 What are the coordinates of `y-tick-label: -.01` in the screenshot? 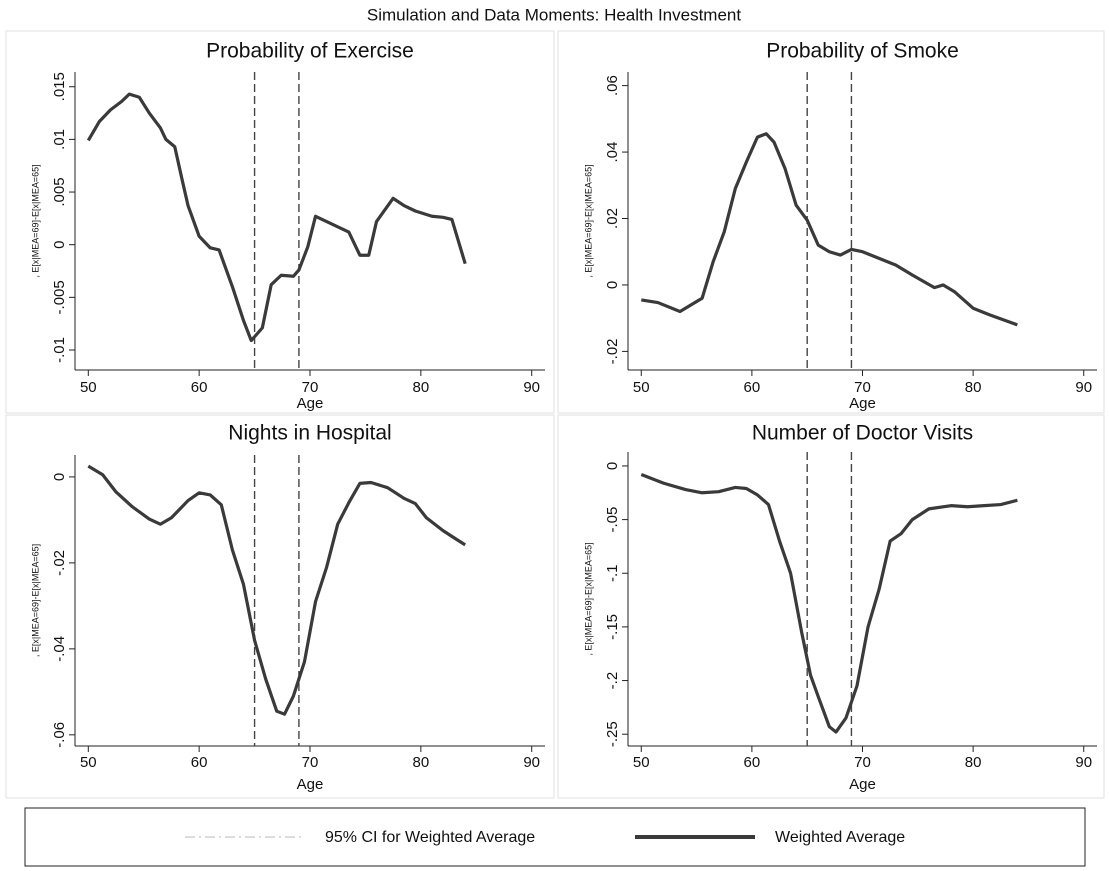 It's located at (59, 350).